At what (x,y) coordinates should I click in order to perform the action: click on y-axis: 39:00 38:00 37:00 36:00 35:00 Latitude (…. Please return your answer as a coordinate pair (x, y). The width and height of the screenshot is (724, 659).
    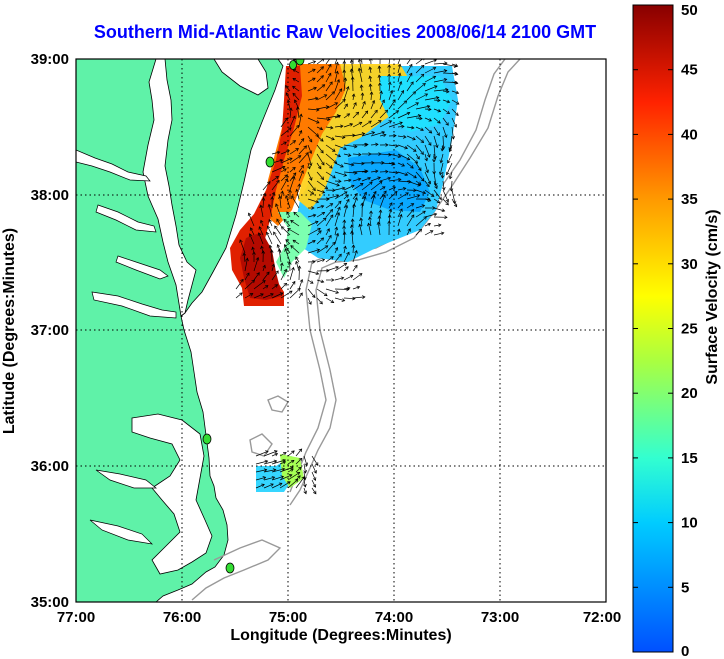
    Looking at the image, I should click on (35, 331).